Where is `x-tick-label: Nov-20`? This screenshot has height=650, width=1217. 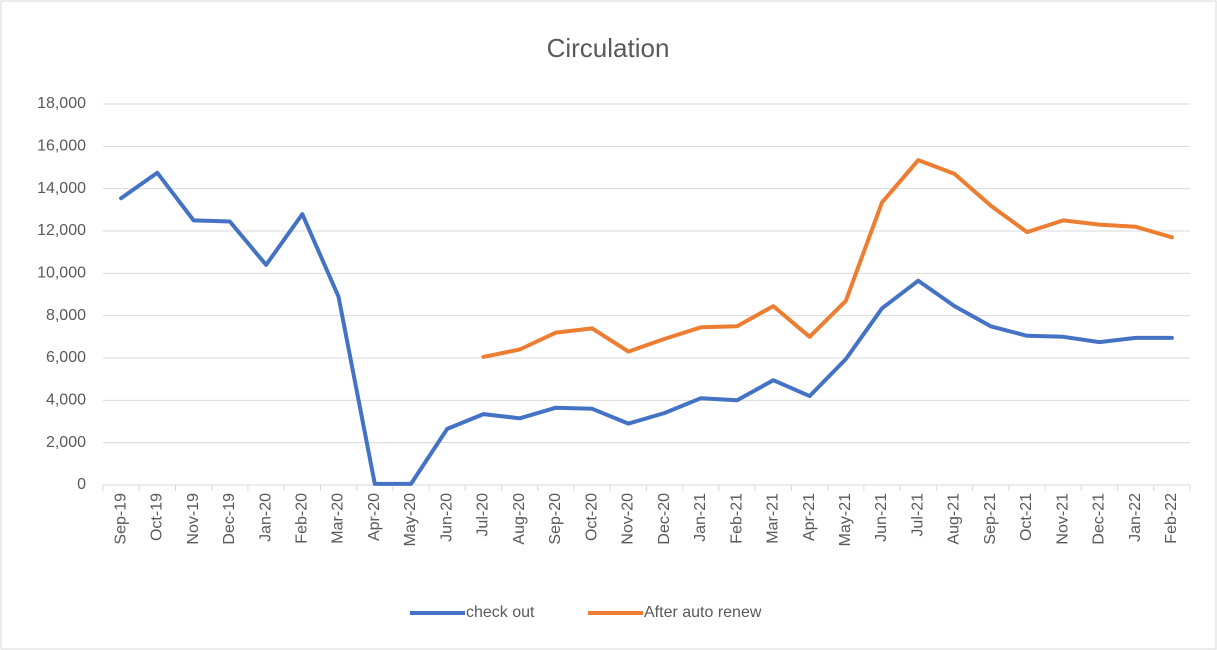 x-tick-label: Nov-20 is located at coordinates (628, 519).